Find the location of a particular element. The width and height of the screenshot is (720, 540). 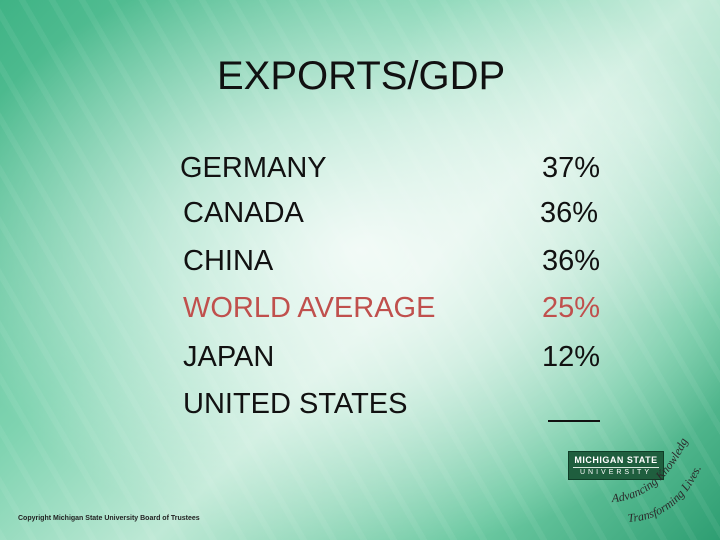

table-row-germany: GERMANY 37% is located at coordinates (360, 168).